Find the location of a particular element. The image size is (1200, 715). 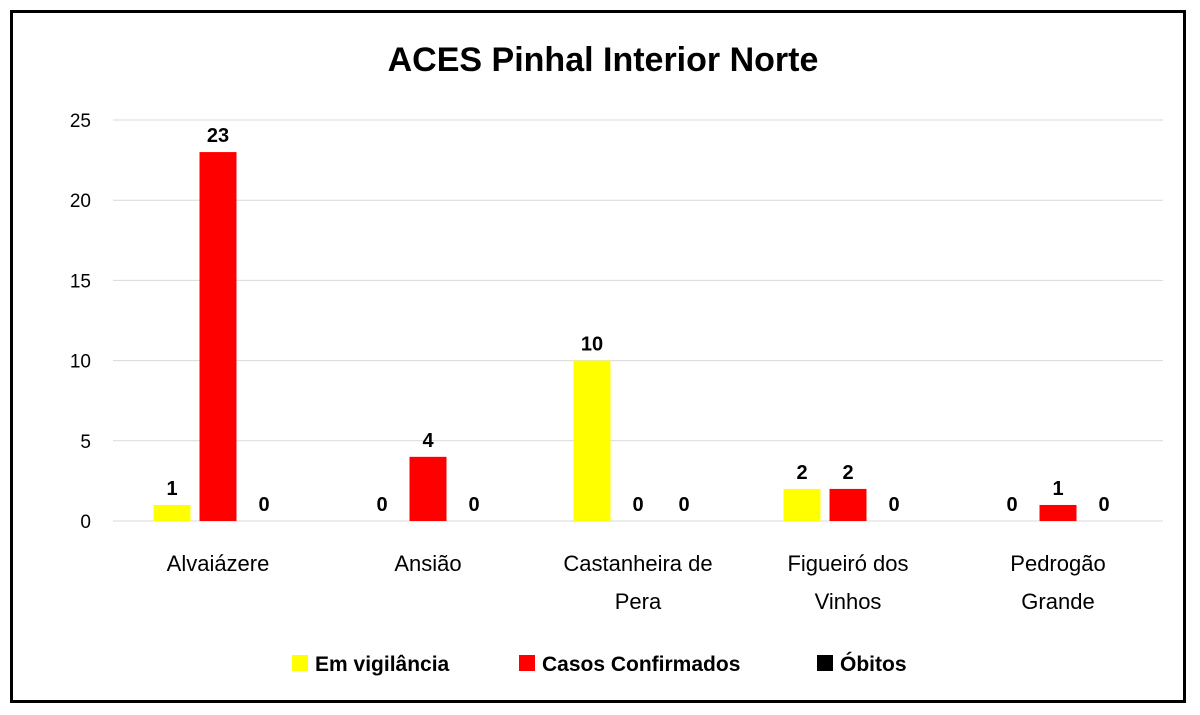

category-label: Pedrogão is located at coordinates (1057, 563).